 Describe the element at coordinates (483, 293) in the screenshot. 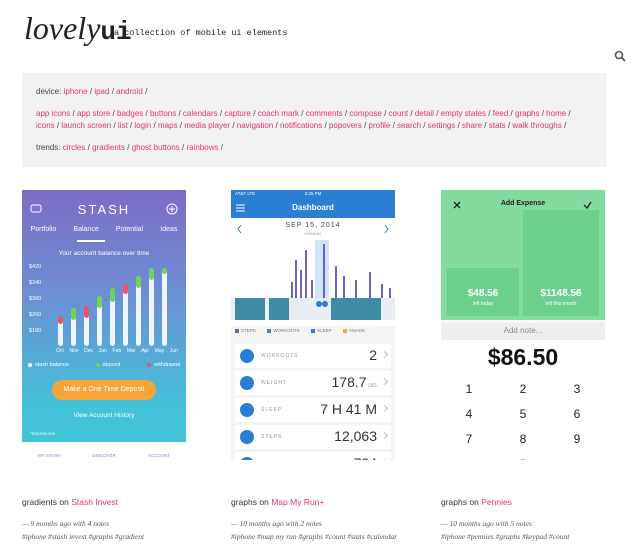

I see `today-amount: $48.56` at that location.